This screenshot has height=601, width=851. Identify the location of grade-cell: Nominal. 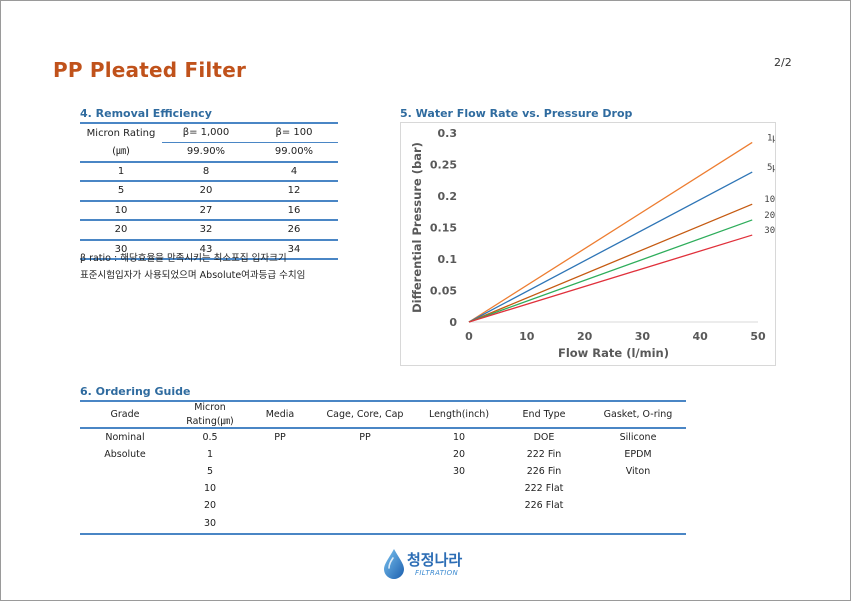
(125, 437).